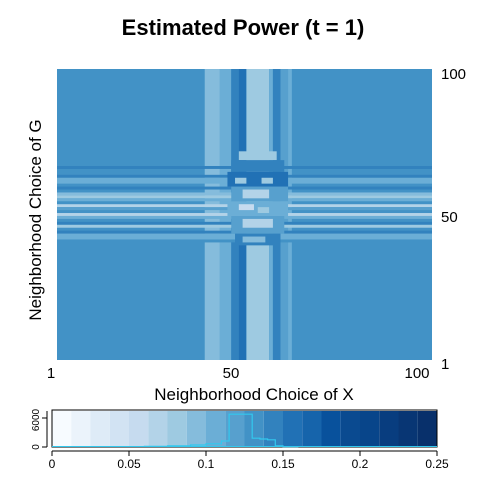  What do you see at coordinates (283, 464) in the screenshot?
I see `legend-x-tick-label: 0.15` at bounding box center [283, 464].